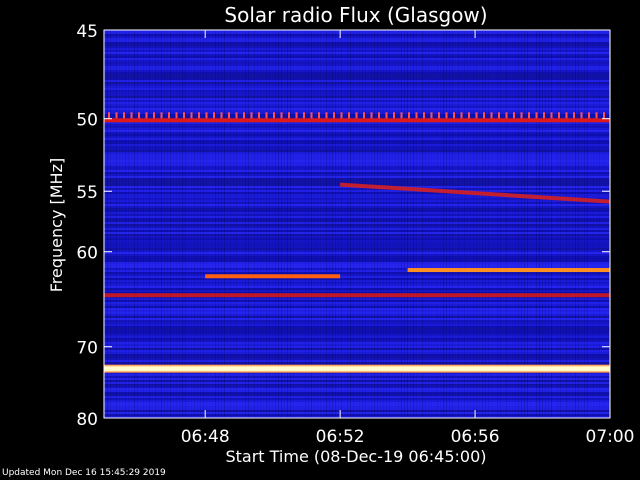 This screenshot has width=640, height=480. I want to click on chart-title: Solar radio Flux (Glasgow), so click(355, 15).